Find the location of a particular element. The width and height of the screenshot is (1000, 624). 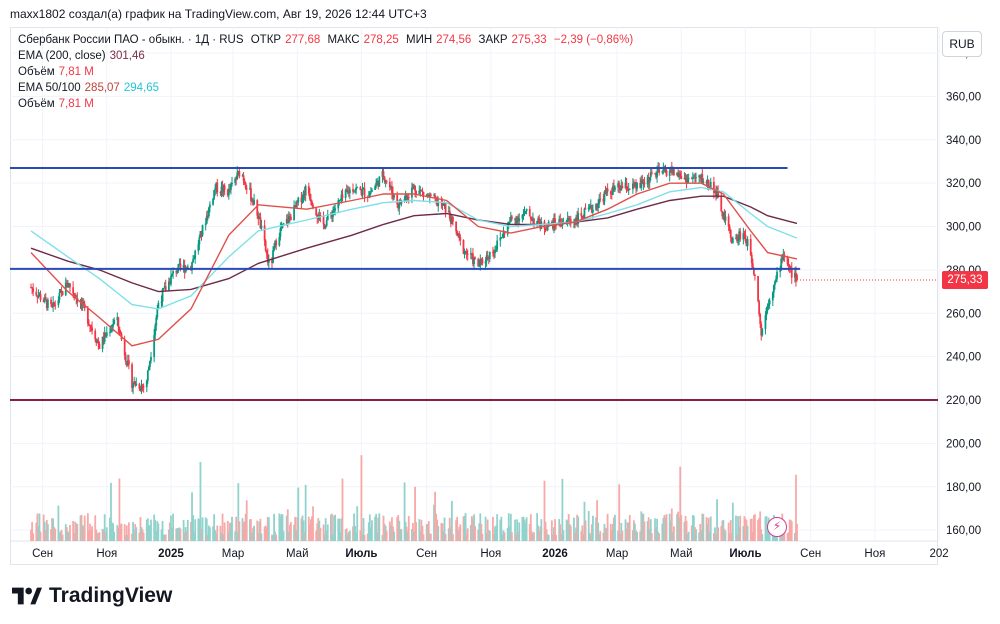

legend-volume1-row: Объём 7,81 M is located at coordinates (58, 72).